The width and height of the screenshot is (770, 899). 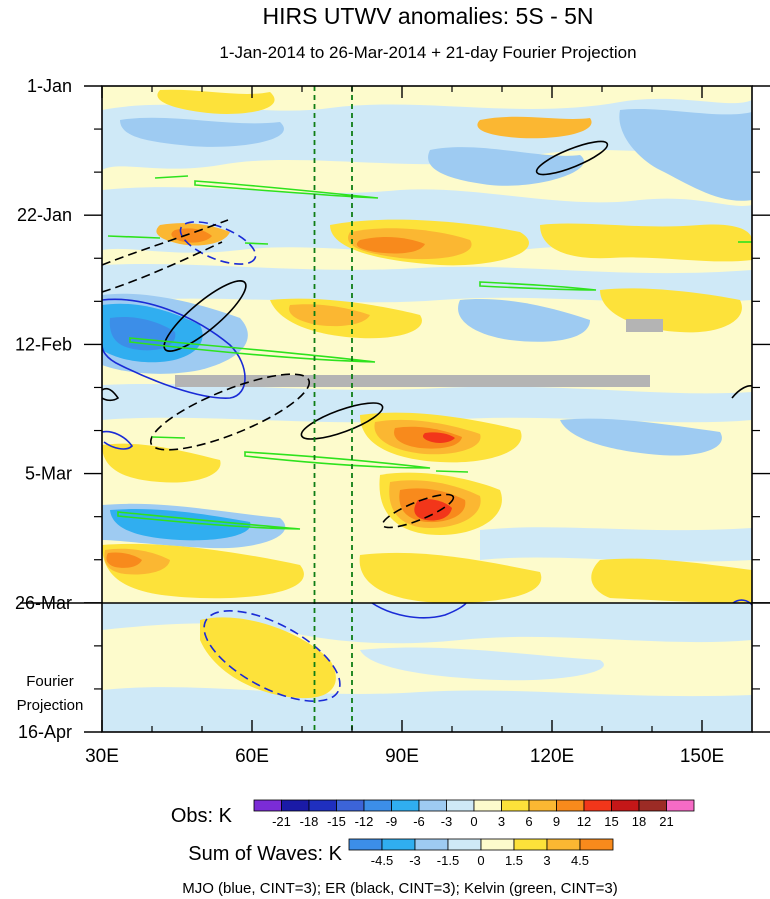 I want to click on colorbar-tick-label: -3, so click(x=415, y=860).